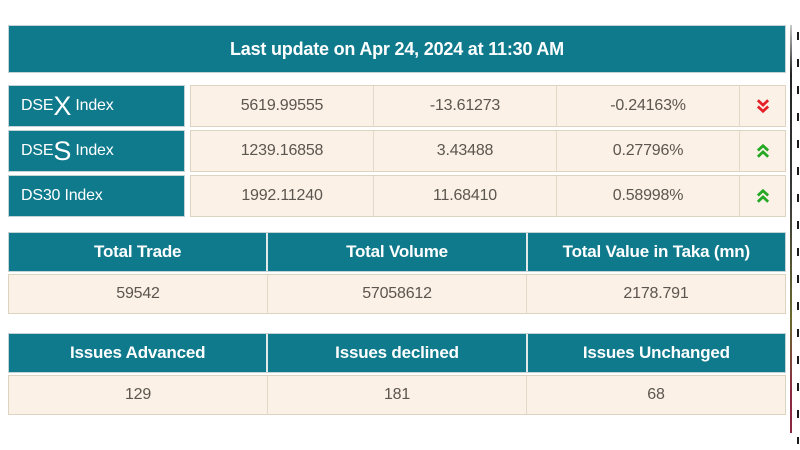 The height and width of the screenshot is (450, 800). Describe the element at coordinates (282, 105) in the screenshot. I see `index-value: 5619.99555` at that location.